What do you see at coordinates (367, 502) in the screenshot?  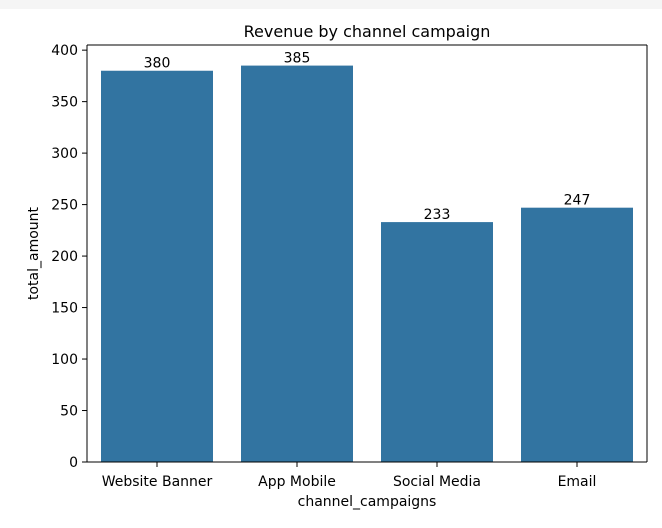 I see `x-axis-label: channel_campaigns` at bounding box center [367, 502].